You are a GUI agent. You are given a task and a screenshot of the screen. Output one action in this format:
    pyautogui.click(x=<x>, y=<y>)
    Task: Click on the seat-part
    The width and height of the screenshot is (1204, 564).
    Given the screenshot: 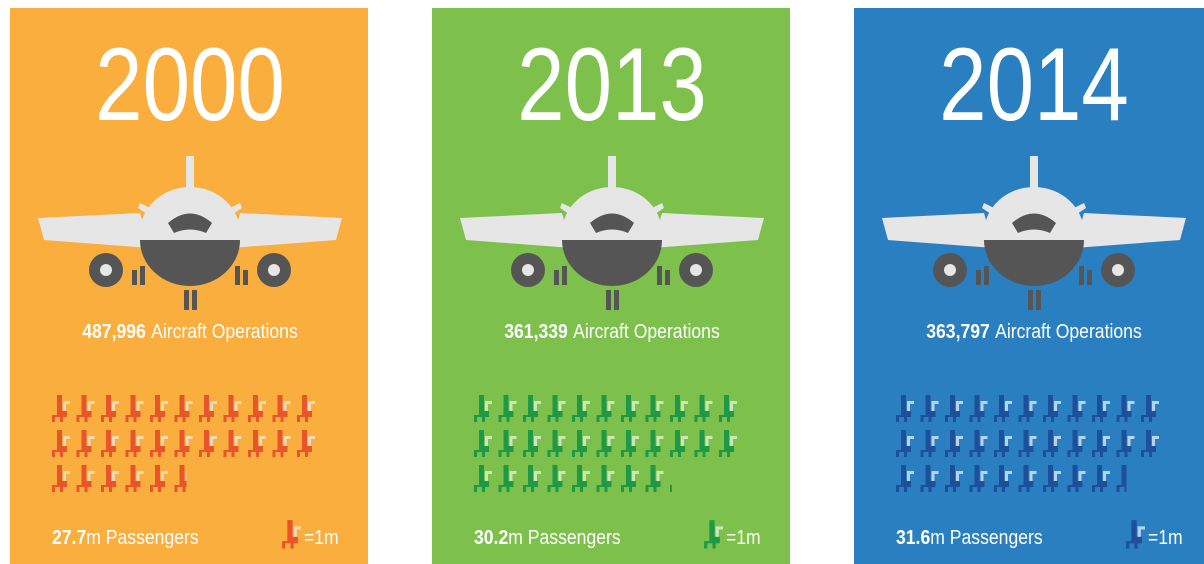 What is the action you would take?
    pyautogui.click(x=180, y=478)
    